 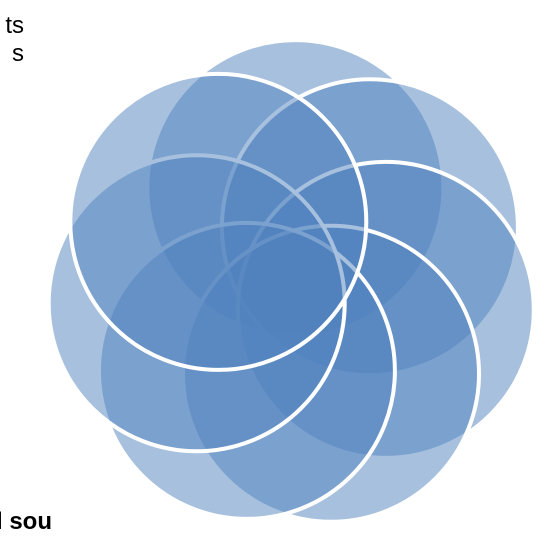 What do you see at coordinates (14, 25) in the screenshot?
I see `cropped-text-top-line-1: ts` at bounding box center [14, 25].